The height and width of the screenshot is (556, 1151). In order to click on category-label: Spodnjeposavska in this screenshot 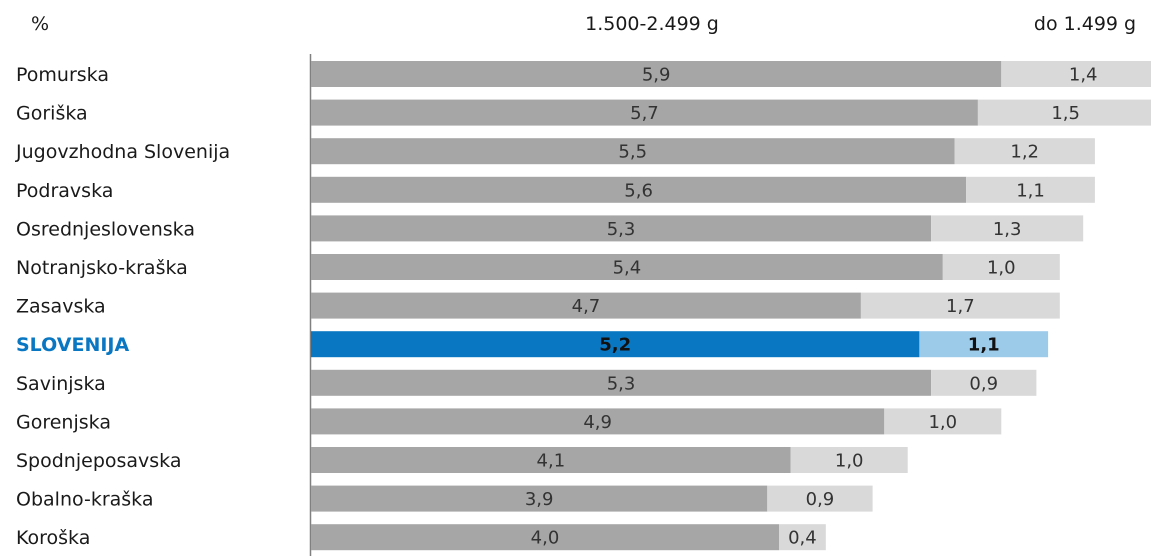, I will do `click(99, 461)`.